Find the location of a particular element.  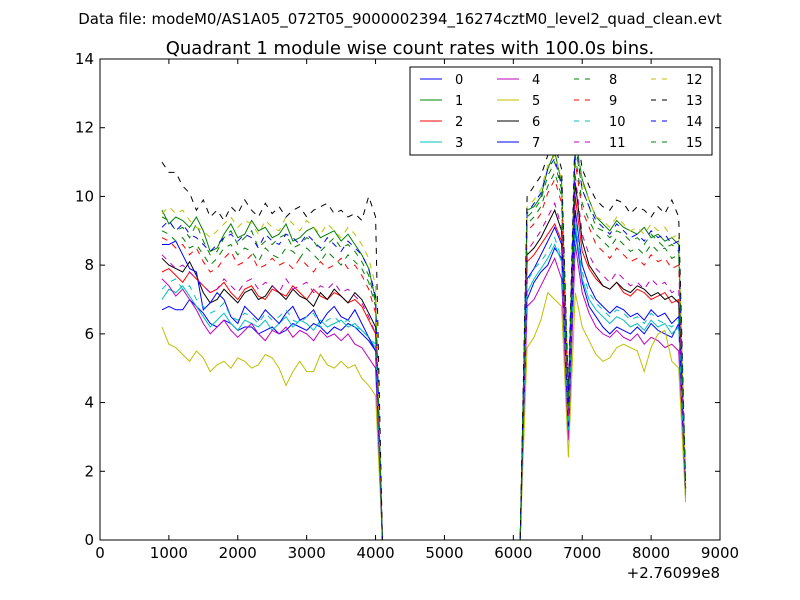

x-tick-label: 2000 is located at coordinates (238, 553).